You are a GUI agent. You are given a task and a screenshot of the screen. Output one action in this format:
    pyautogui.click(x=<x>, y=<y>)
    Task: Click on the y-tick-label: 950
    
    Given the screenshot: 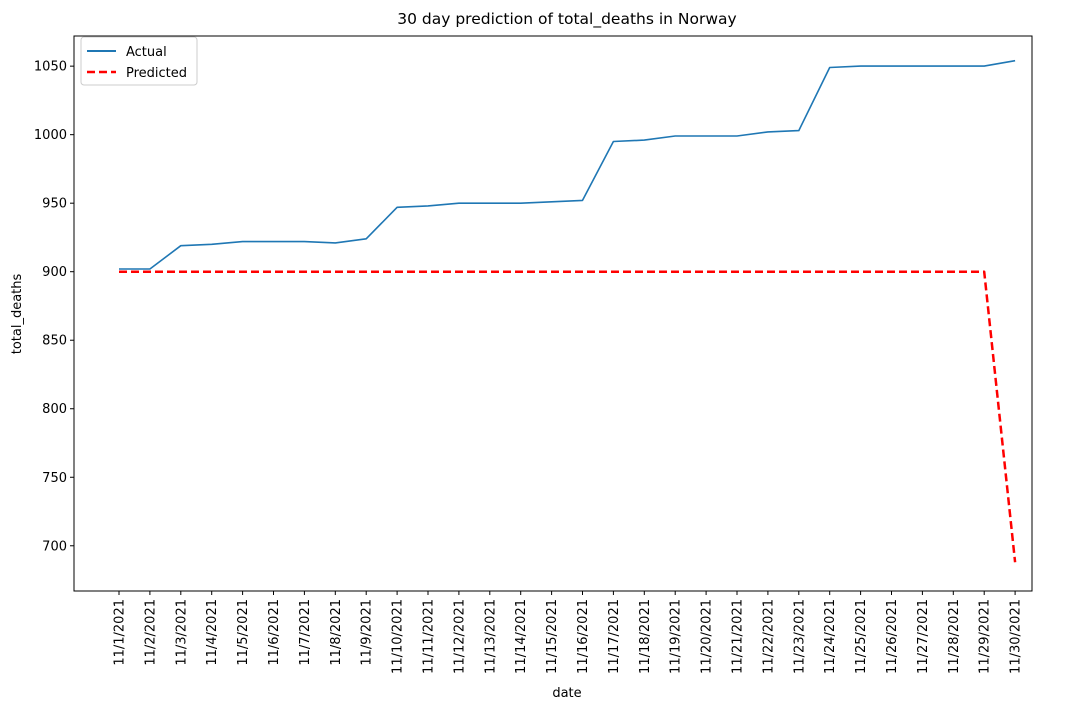 What is the action you would take?
    pyautogui.click(x=54, y=204)
    